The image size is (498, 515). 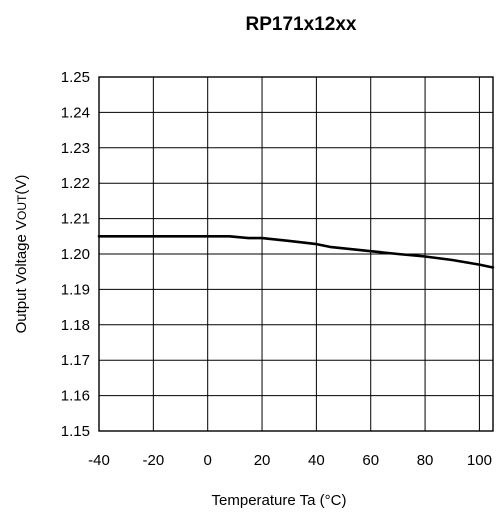 I want to click on y-axis-title-main: Output Voltage V, so click(x=21, y=276).